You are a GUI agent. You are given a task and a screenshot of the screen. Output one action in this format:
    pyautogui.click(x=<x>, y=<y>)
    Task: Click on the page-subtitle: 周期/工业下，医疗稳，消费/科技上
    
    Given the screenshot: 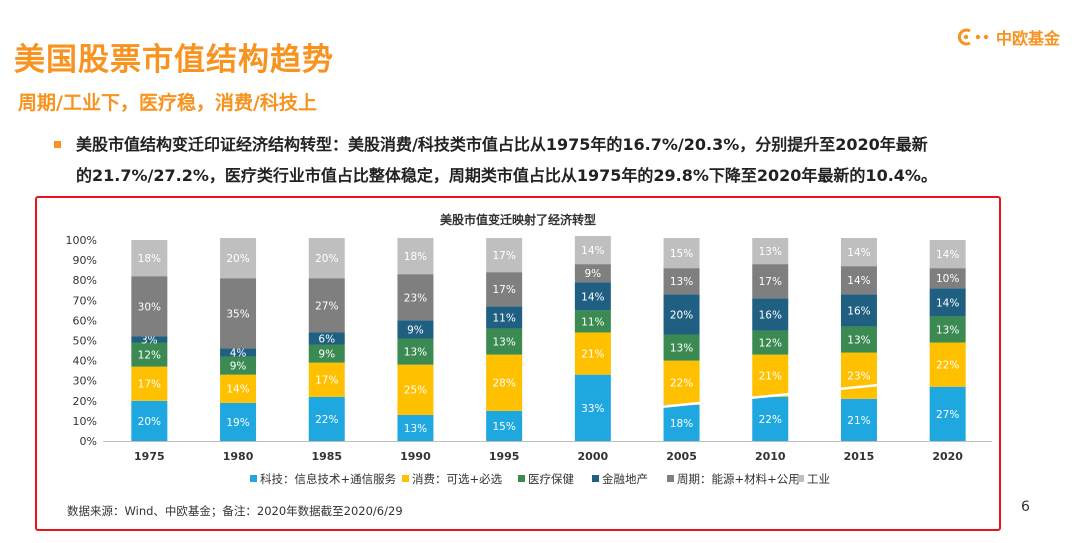 What is the action you would take?
    pyautogui.click(x=167, y=103)
    